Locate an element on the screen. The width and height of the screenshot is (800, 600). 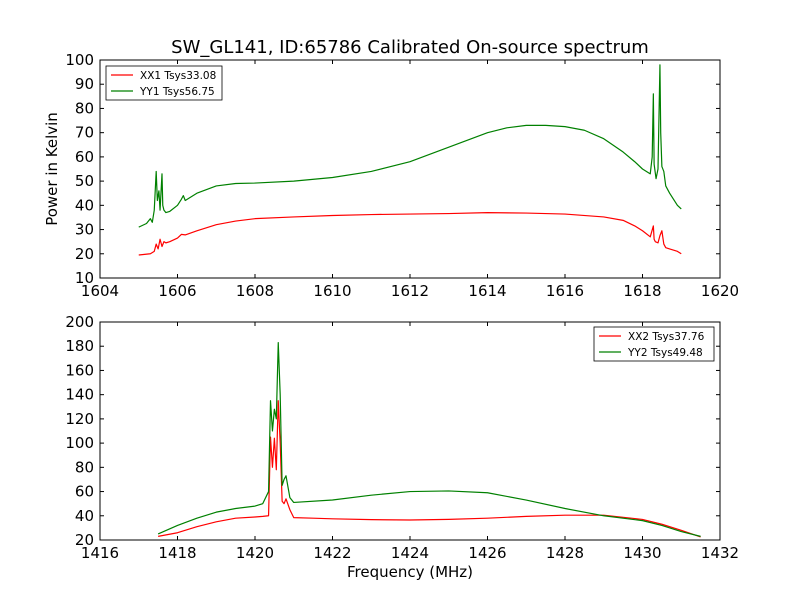
x-tick-label: 1612 is located at coordinates (410, 291).